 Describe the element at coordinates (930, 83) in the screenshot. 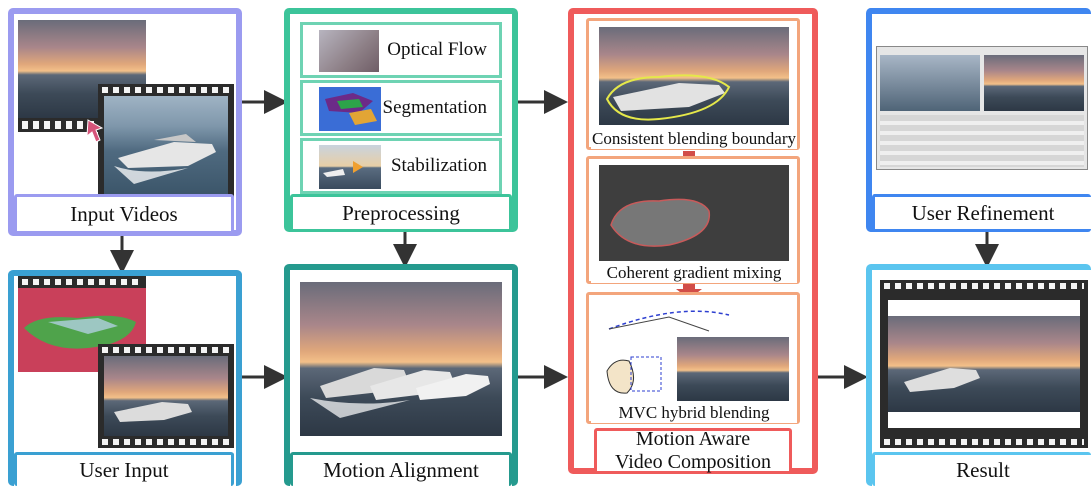

I see `refinement-ui-left-view` at that location.